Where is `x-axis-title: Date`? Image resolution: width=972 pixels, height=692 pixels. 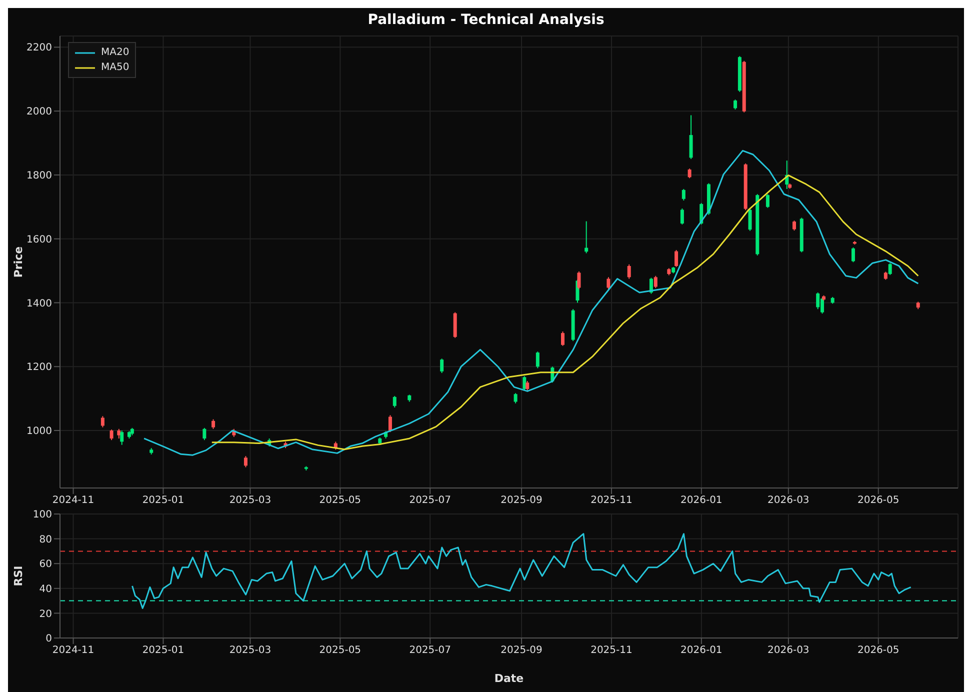 x-axis-title: Date is located at coordinates (509, 678).